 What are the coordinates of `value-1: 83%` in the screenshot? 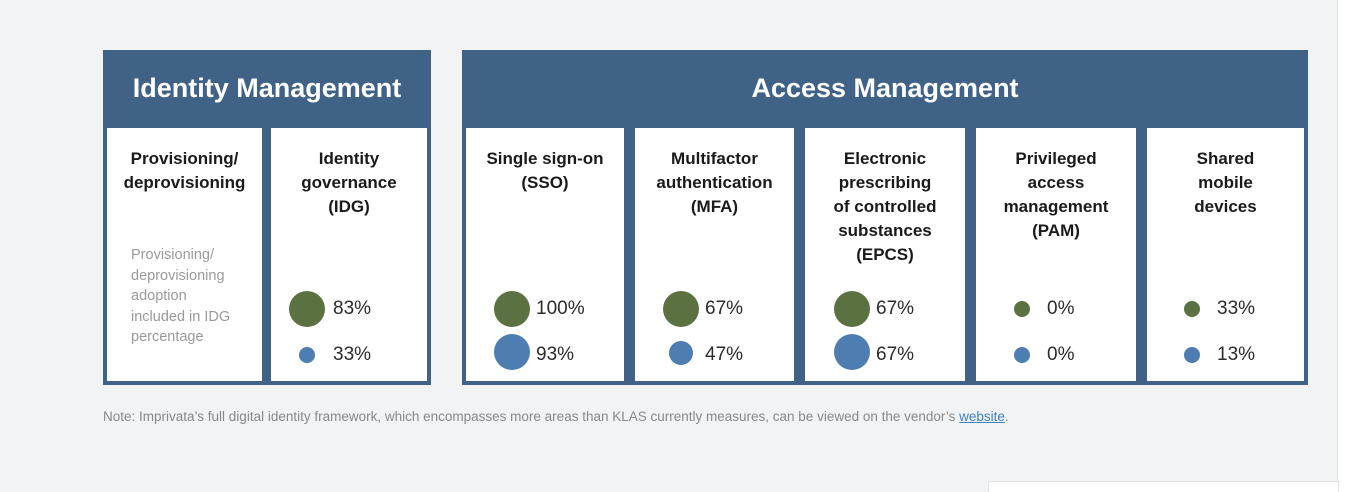 It's located at (352, 308).